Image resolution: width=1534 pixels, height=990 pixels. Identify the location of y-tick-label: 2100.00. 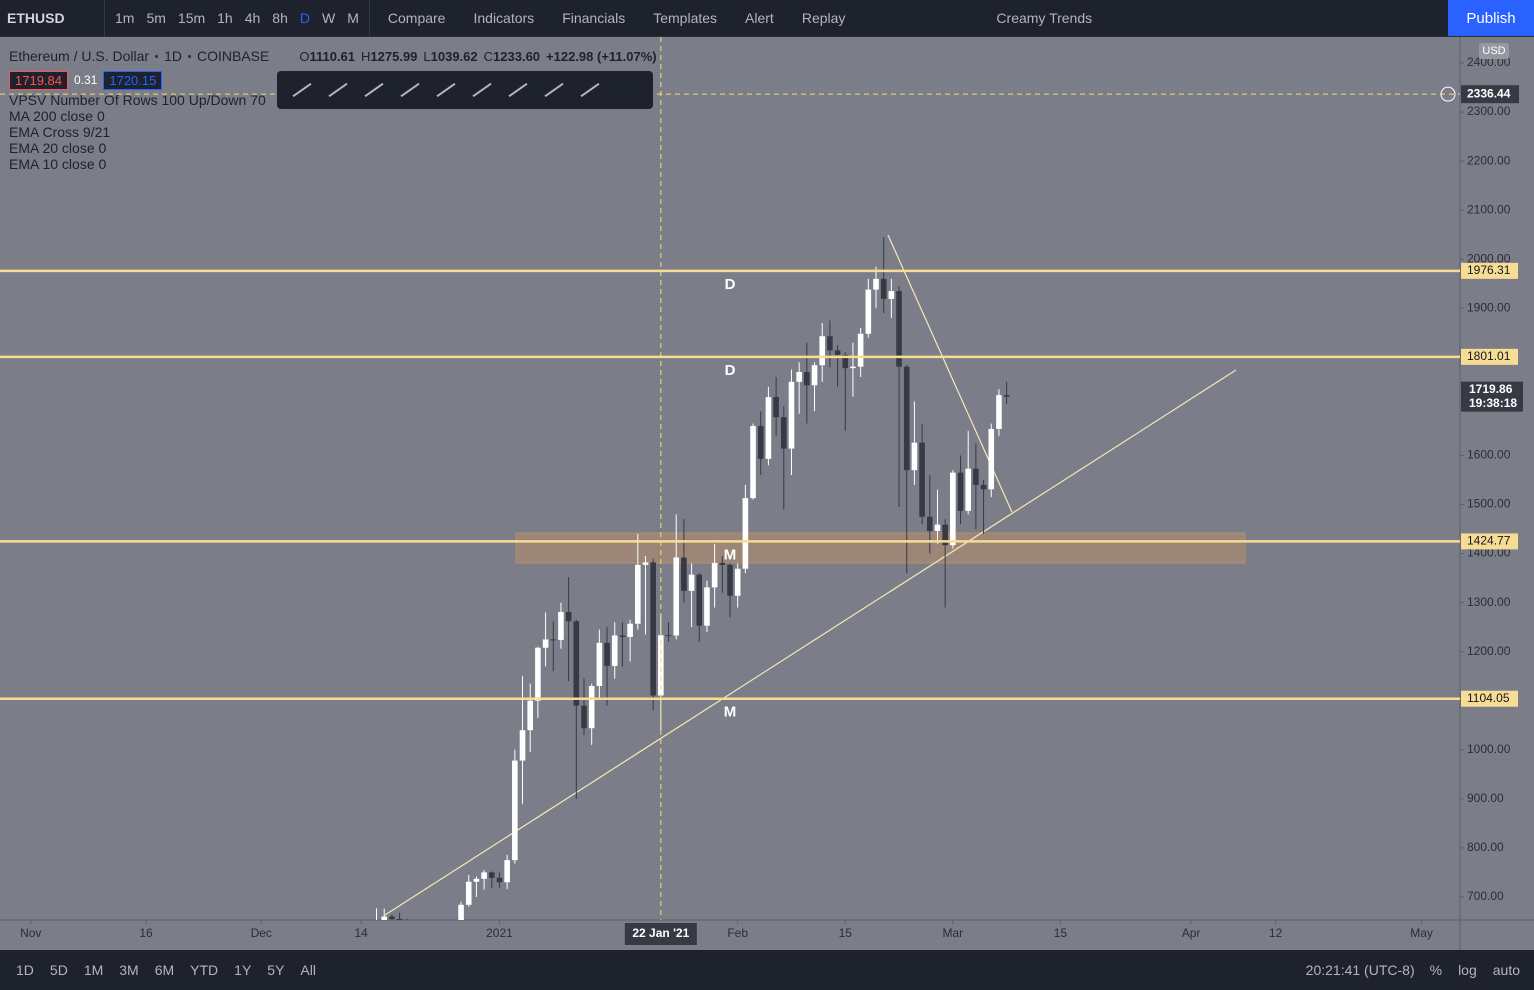
(1489, 209).